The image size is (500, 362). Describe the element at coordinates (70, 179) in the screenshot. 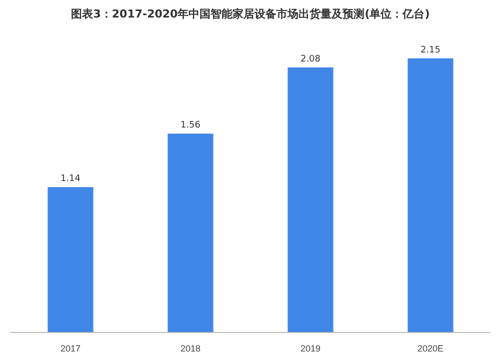

I see `data-label: 1.14` at that location.